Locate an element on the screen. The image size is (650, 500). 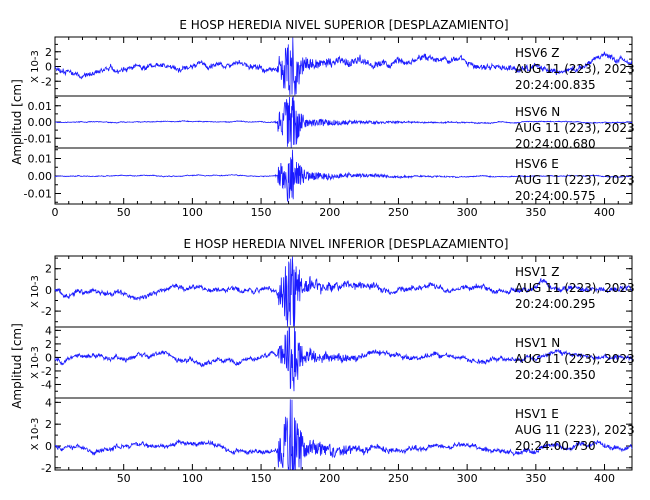
station-label: HSV6 E is located at coordinates (537, 164).